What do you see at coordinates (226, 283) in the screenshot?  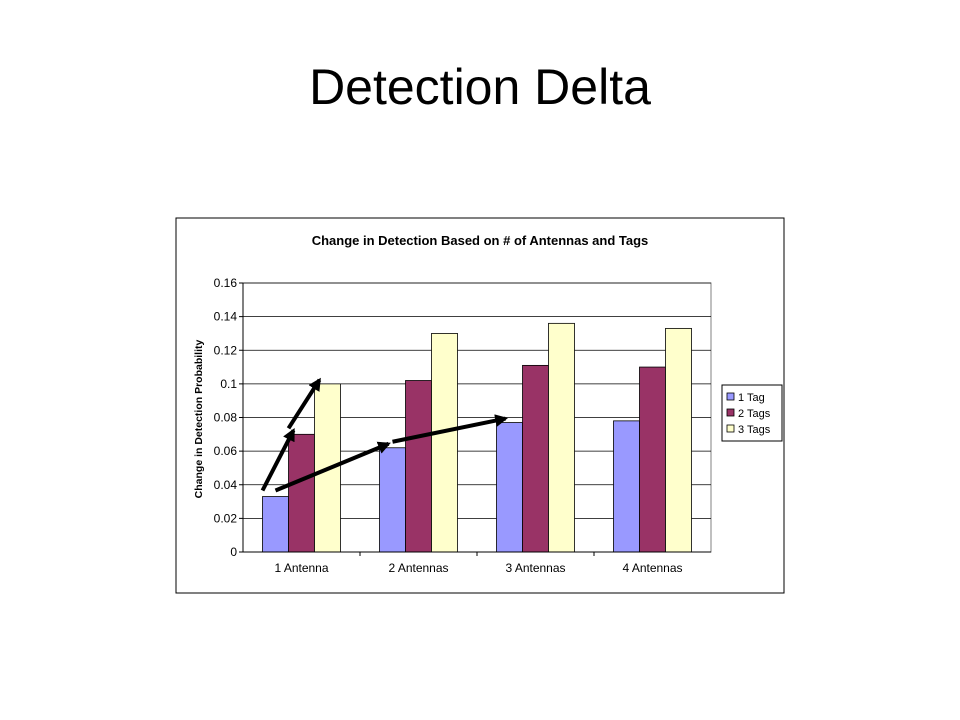 I see `y-tick-label: 0.16` at bounding box center [226, 283].